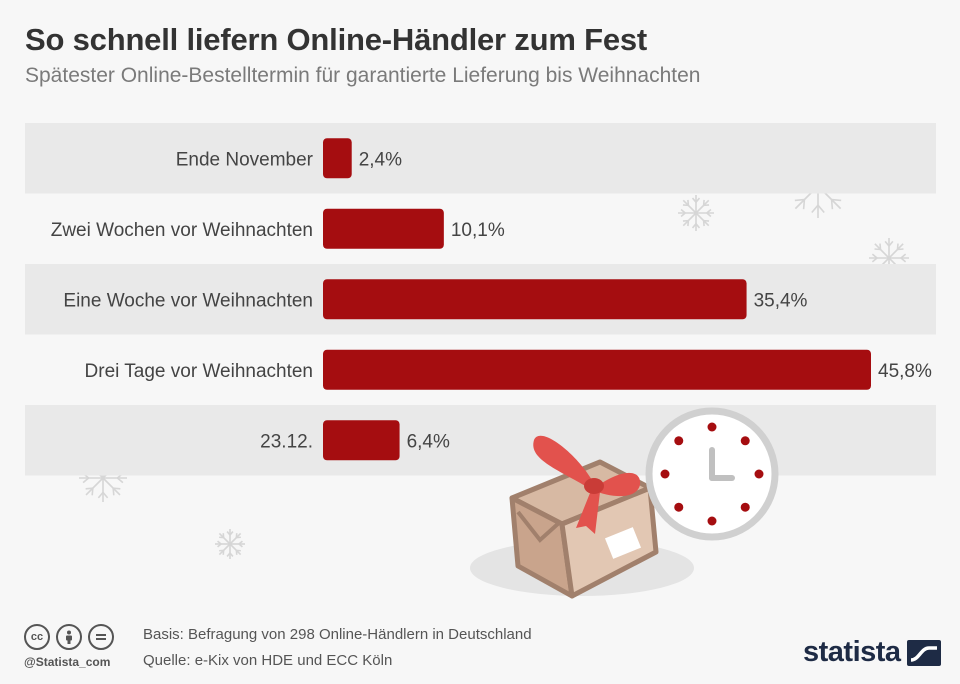  Describe the element at coordinates (712, 474) in the screenshot. I see `clock-icon` at that location.